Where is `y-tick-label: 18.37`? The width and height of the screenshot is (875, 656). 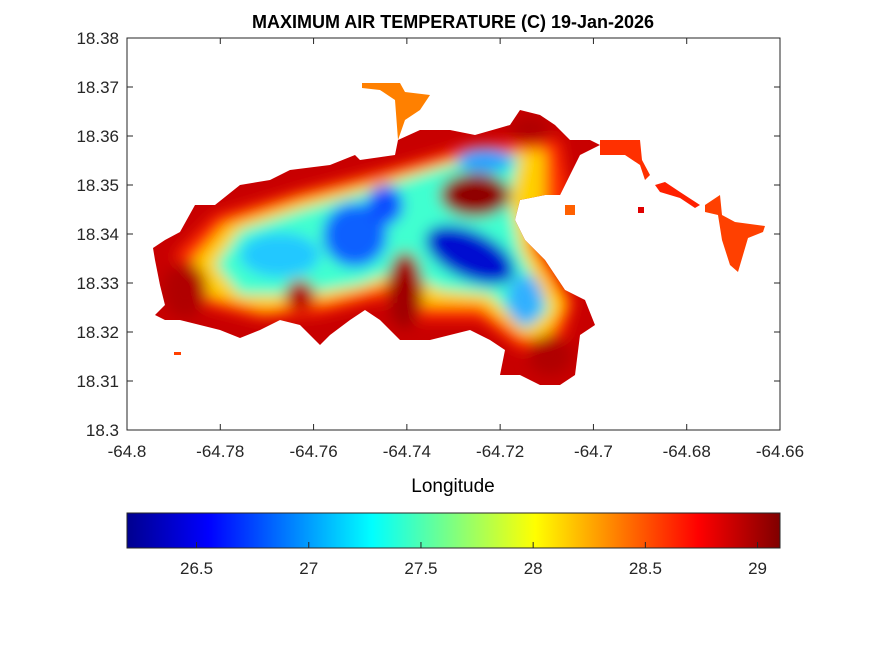 y-tick-label: 18.37 is located at coordinates (97, 87).